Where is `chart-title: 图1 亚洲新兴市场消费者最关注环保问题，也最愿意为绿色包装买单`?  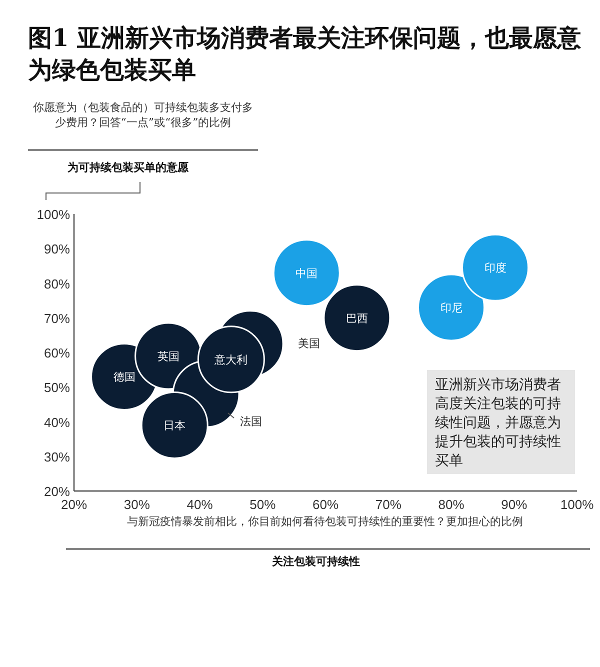 chart-title: 图1 亚洲新兴市场消费者最关注环保问题，也最愿意为绿色包装买单 is located at coordinates (305, 54).